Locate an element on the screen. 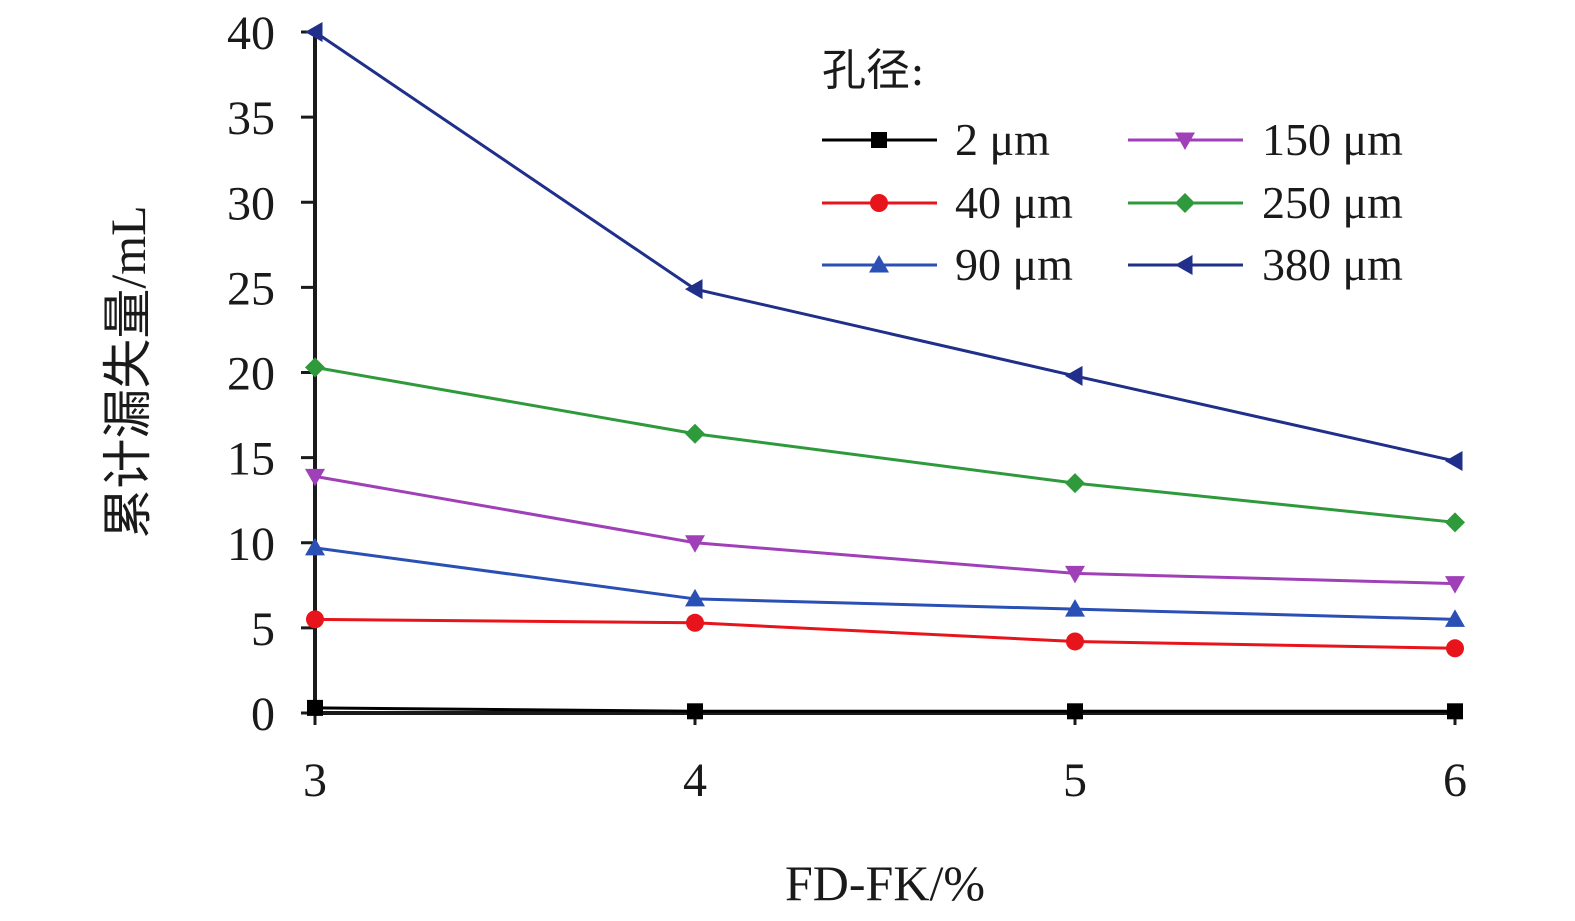  legend-item: 150 μm is located at coordinates (1265, 139).